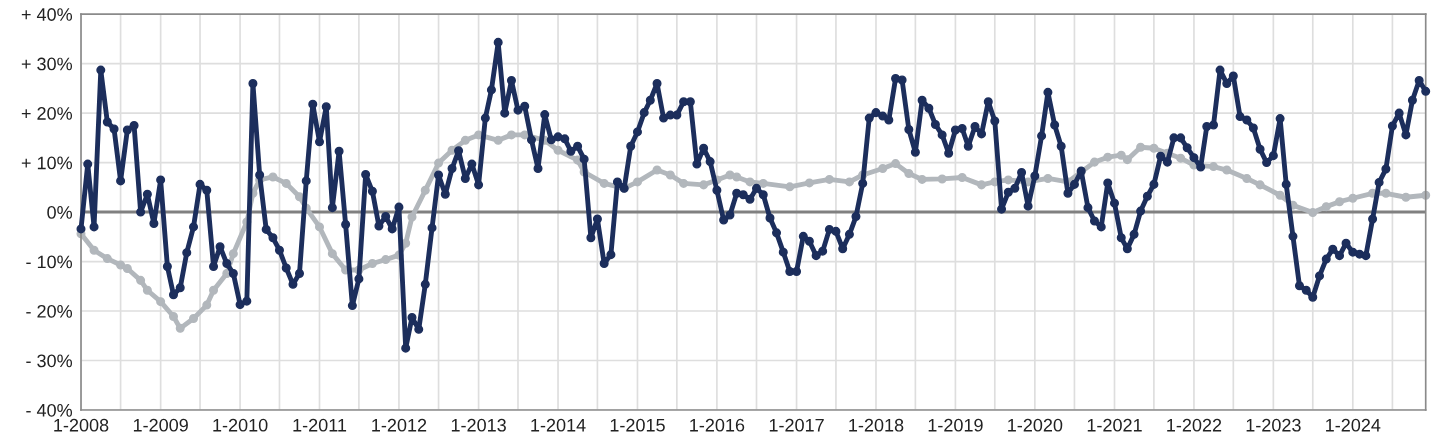 This screenshot has height=443, width=1431. I want to click on x-tick-label: 1-2018, so click(876, 425).